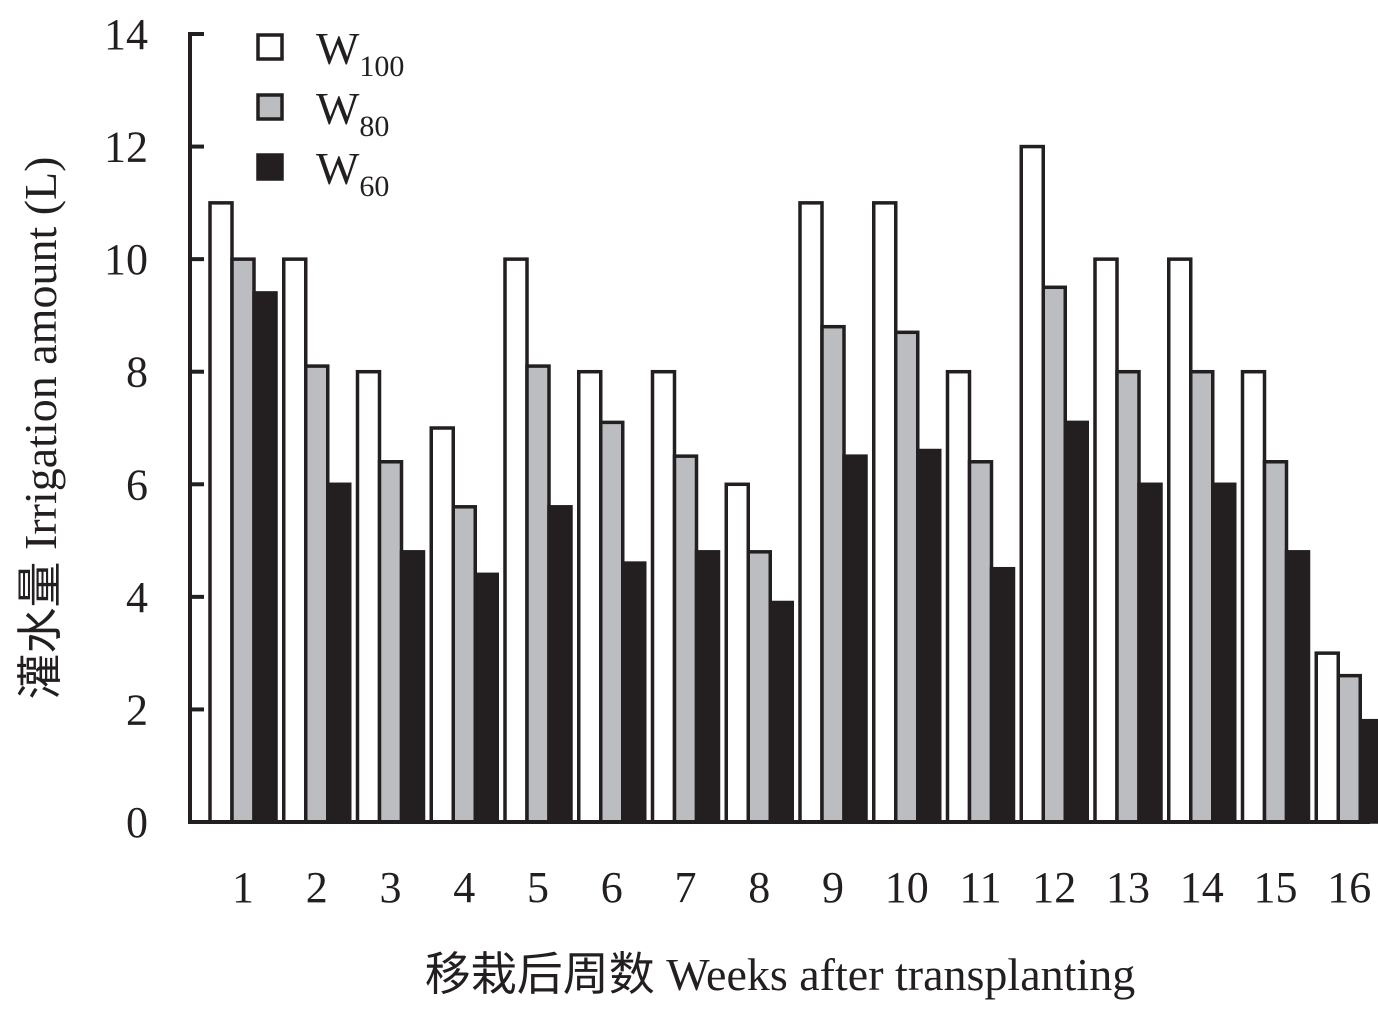 The height and width of the screenshot is (1017, 1378). Describe the element at coordinates (464, 664) in the screenshot. I see `bar-week-4-w80` at that location.